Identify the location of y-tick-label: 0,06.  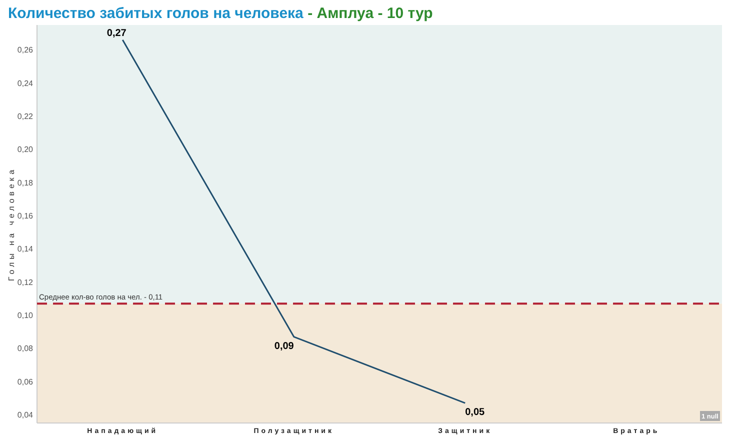
(25, 381).